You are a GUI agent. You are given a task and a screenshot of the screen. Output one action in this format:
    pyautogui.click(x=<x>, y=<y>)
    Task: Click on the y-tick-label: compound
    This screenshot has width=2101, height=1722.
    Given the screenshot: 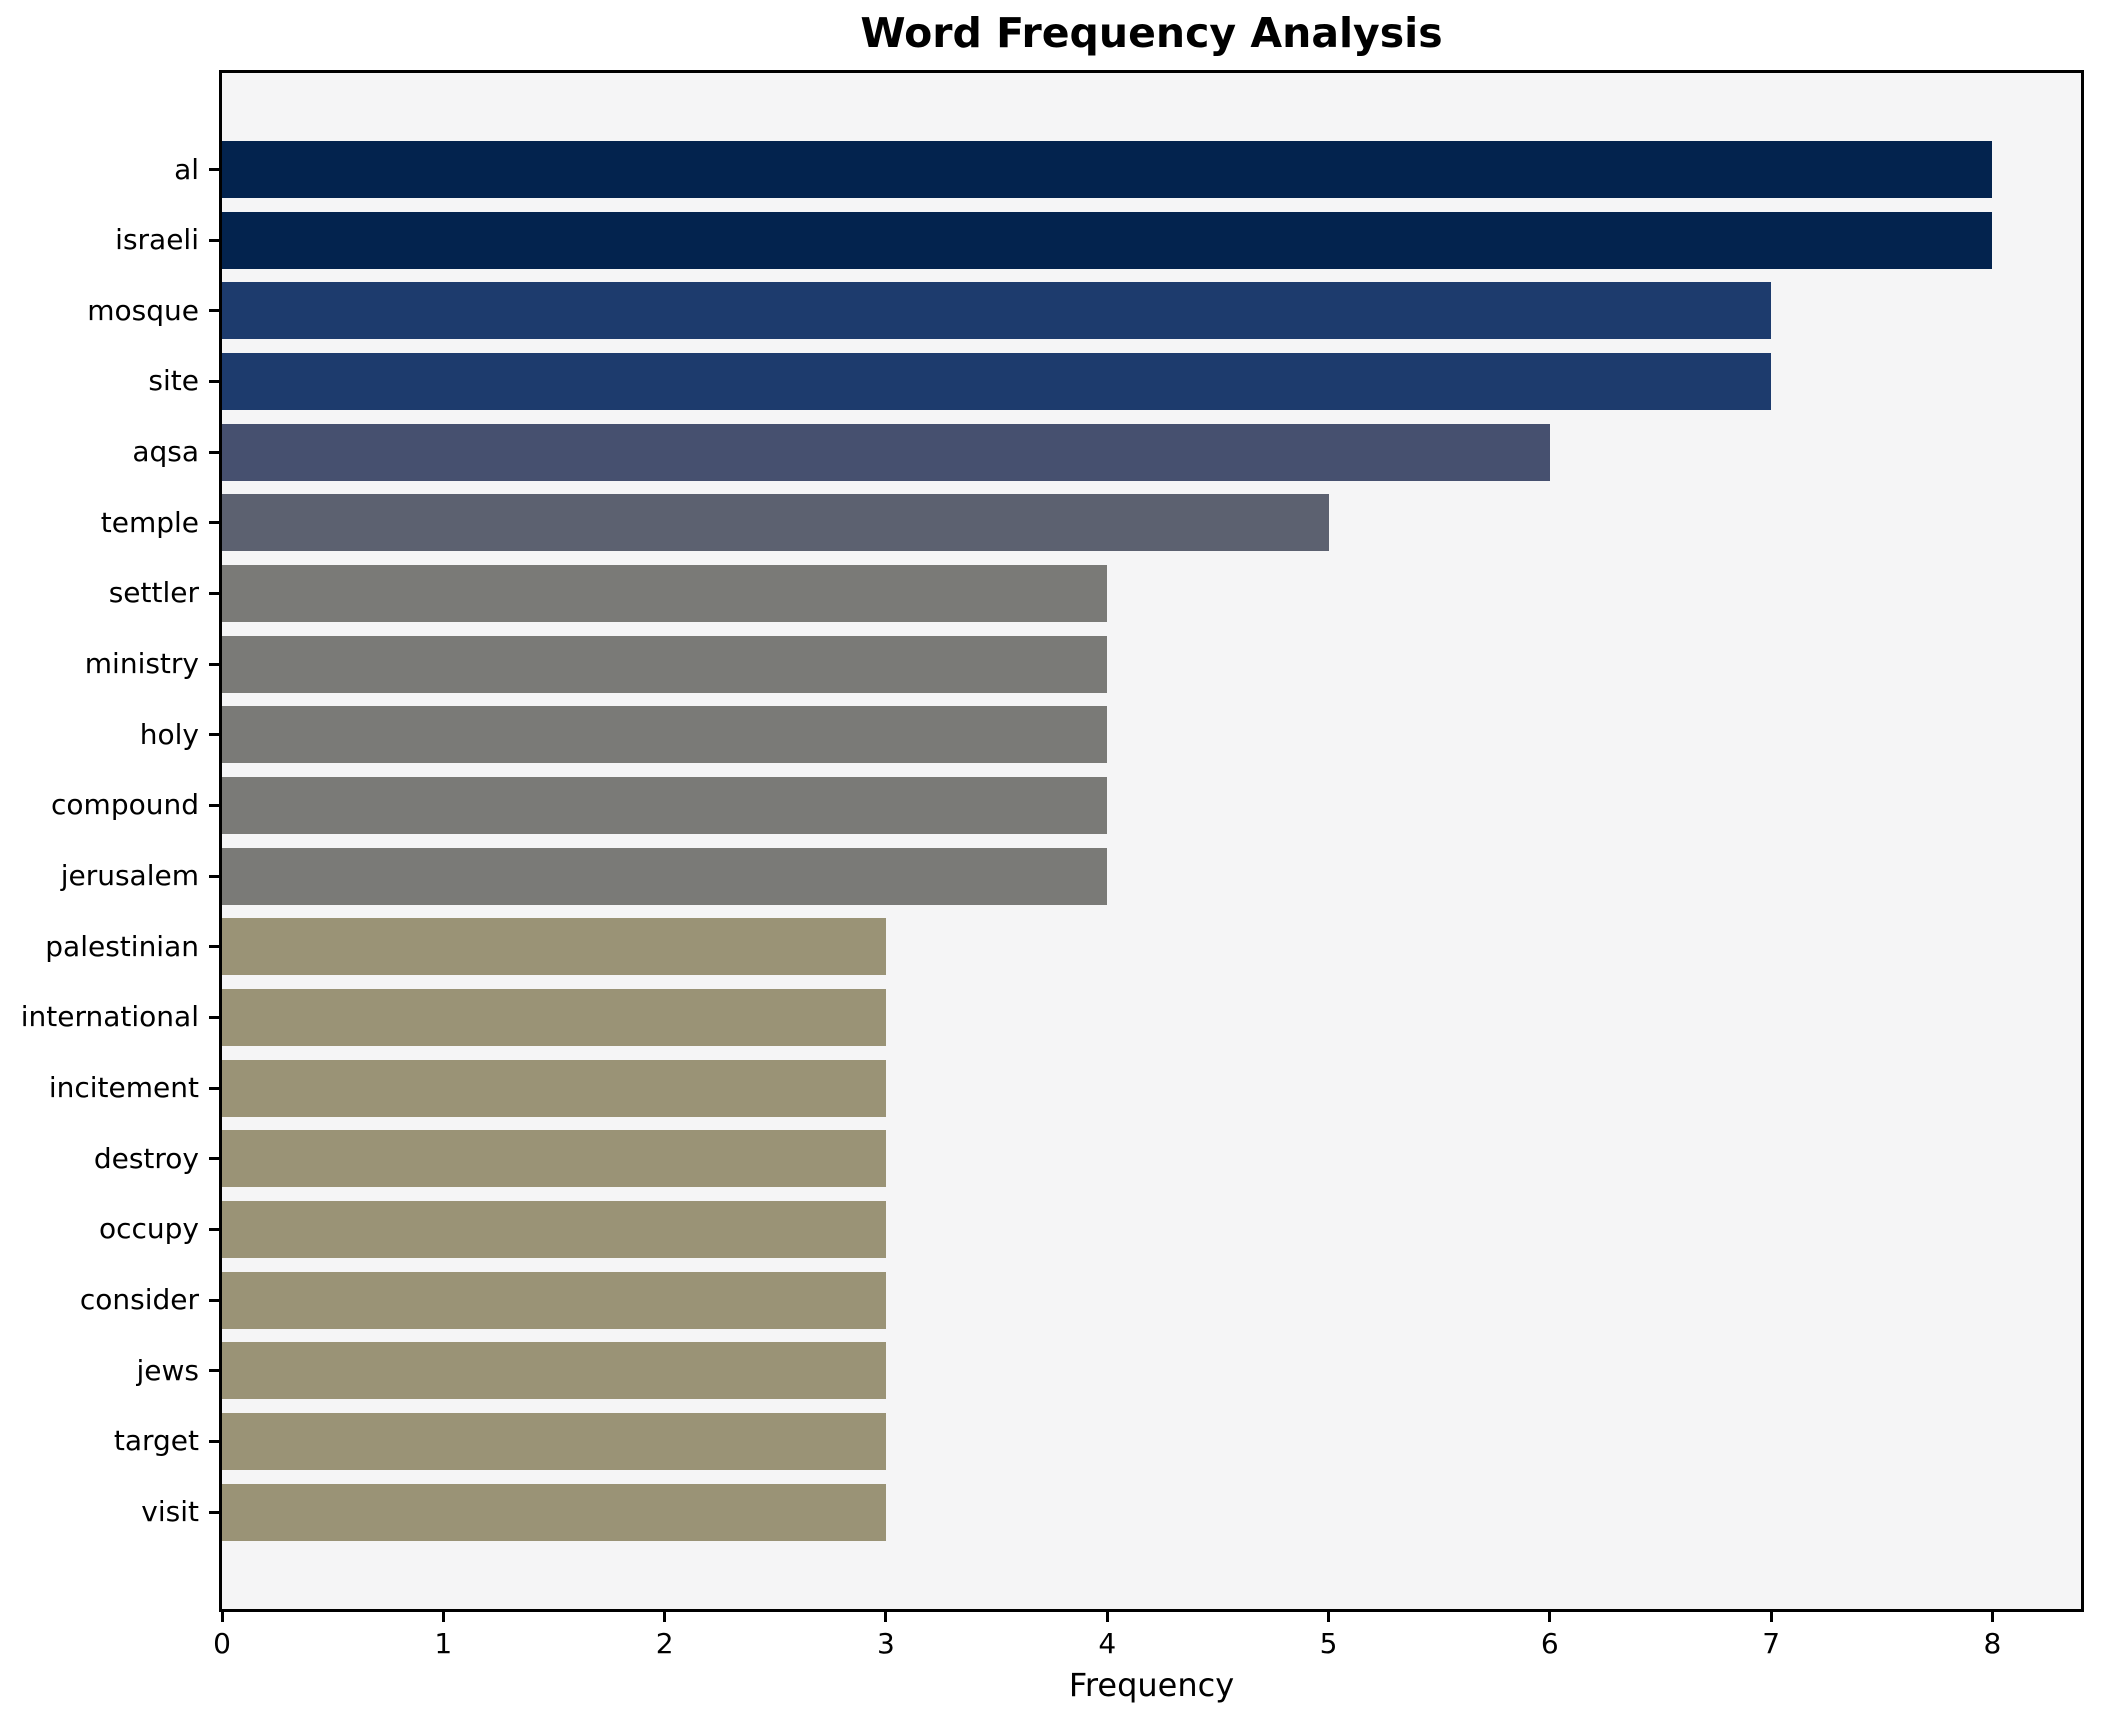 What is the action you would take?
    pyautogui.click(x=125, y=805)
    